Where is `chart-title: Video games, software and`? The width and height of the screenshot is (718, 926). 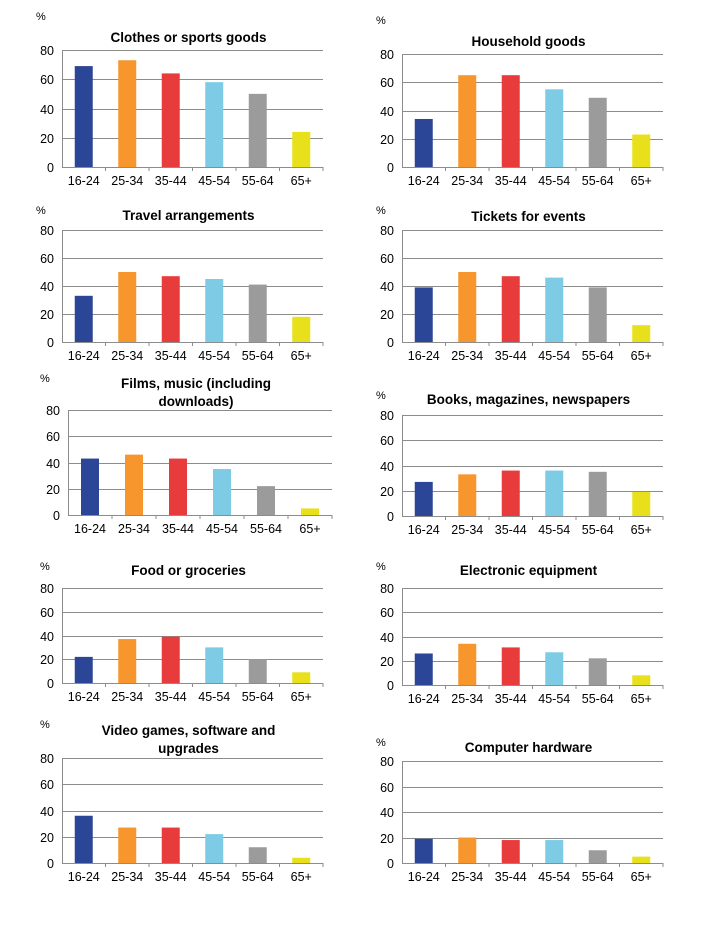
chart-title: Video games, software and is located at coordinates (189, 730).